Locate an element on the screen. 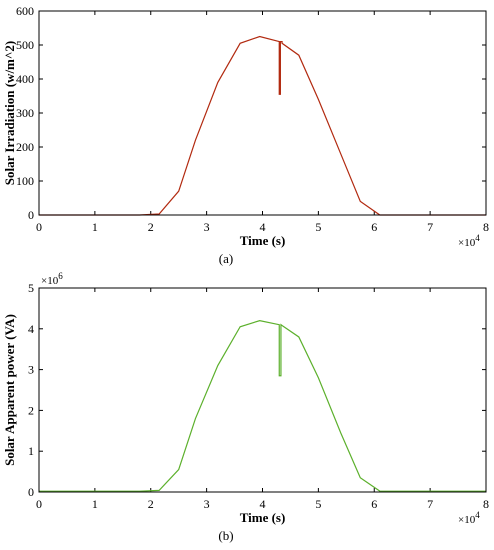 The image size is (494, 550). x-tick-label-b: 5 is located at coordinates (318, 504).